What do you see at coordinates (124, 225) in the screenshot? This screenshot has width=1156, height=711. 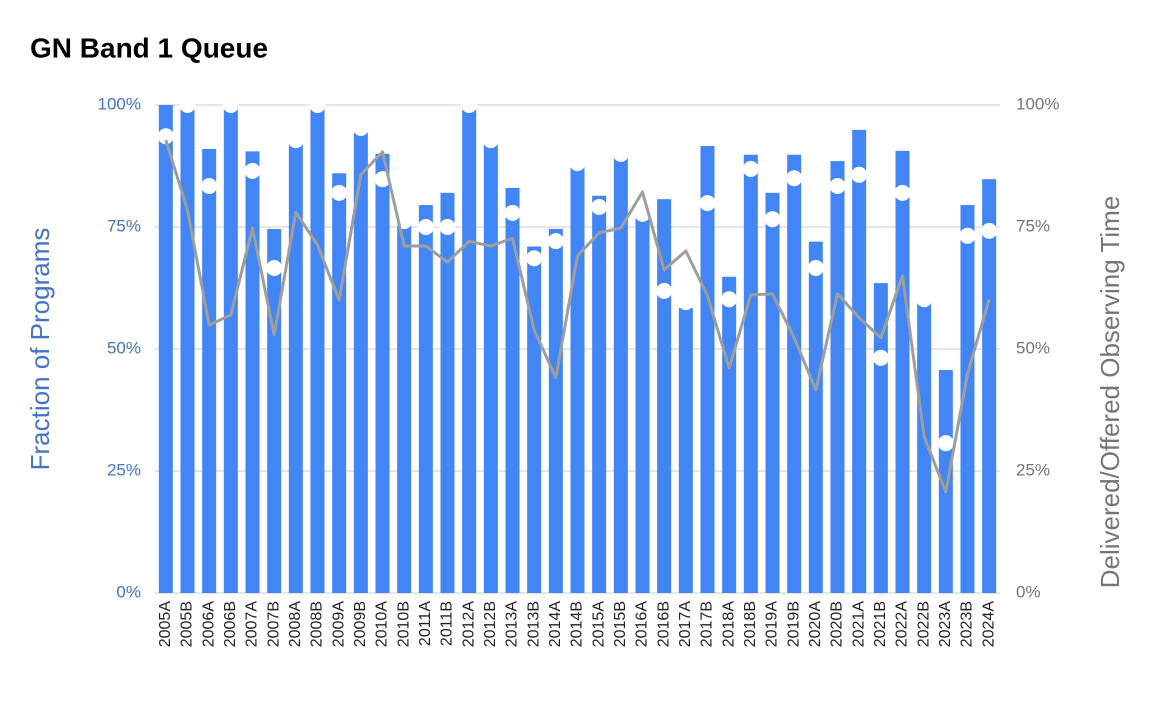 I see `y-tick-label: 75%` at bounding box center [124, 225].